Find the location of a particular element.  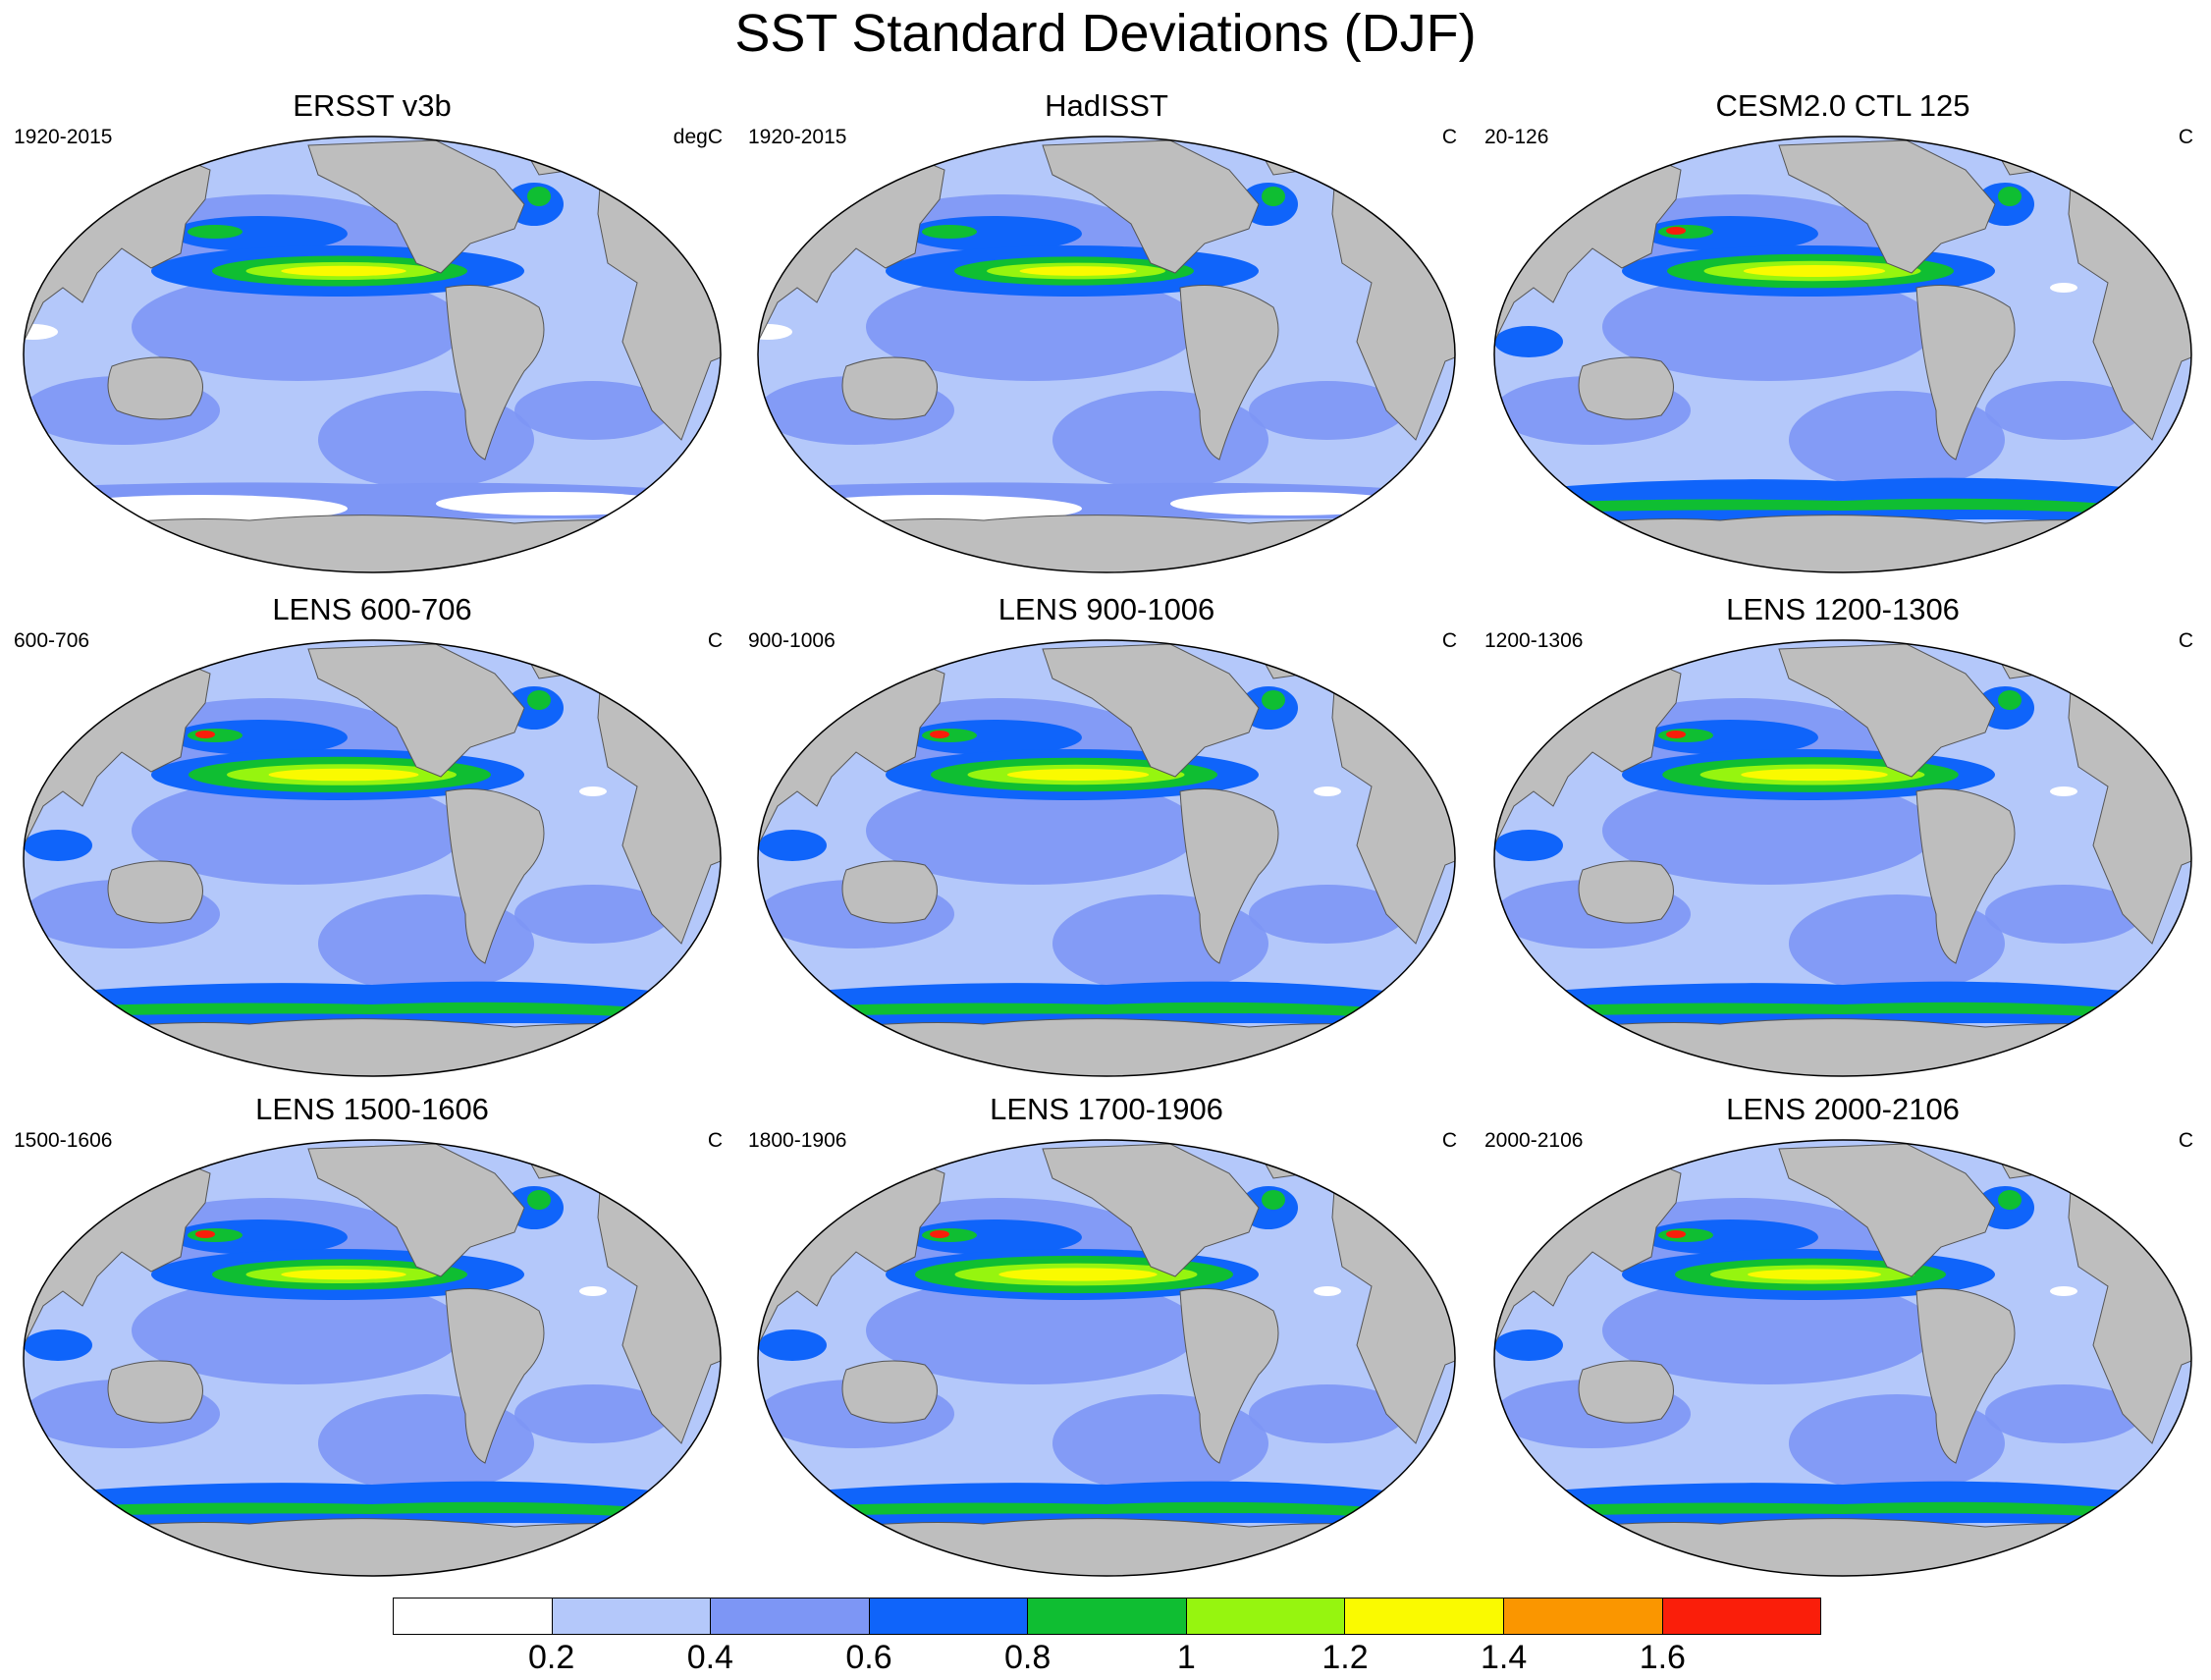

panel-title: ERSST v3b is located at coordinates (372, 105).